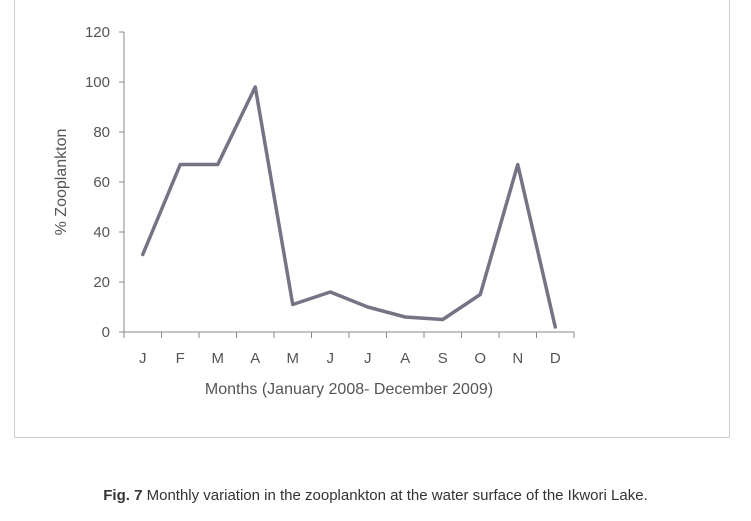 The height and width of the screenshot is (521, 751). What do you see at coordinates (443, 358) in the screenshot?
I see `x-tick-label: S` at bounding box center [443, 358].